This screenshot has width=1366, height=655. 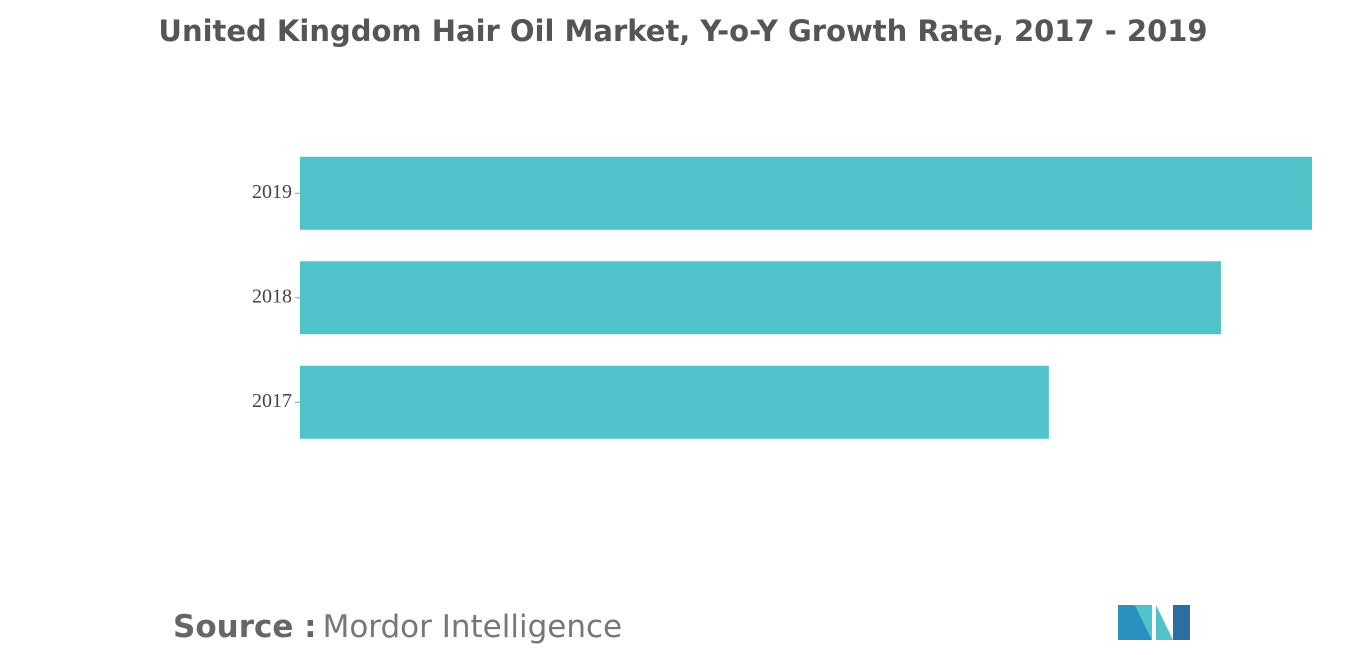 I want to click on y-tick-label: 2018, so click(x=272, y=296).